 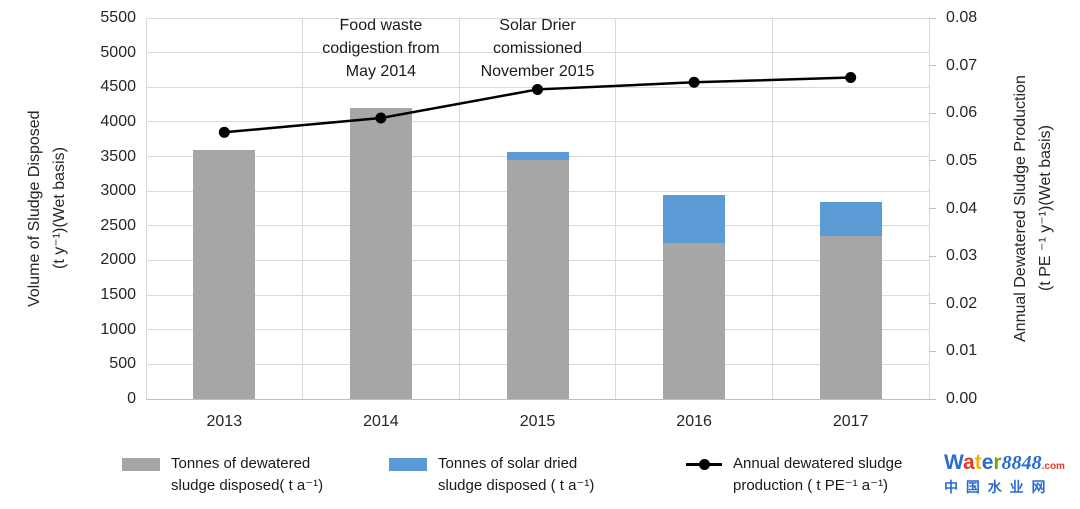 I want to click on legend-swatch-blue-bar, so click(x=408, y=464).